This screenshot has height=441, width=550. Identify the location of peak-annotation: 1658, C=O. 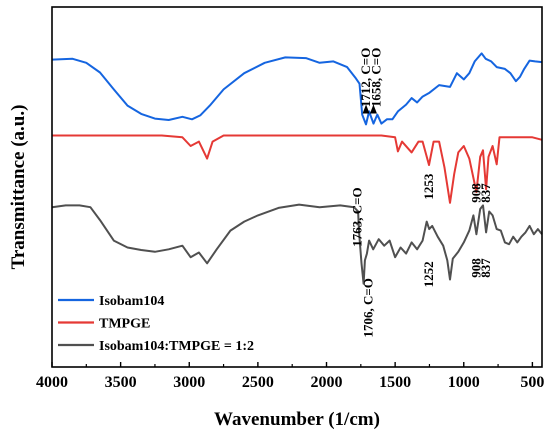
(376, 77).